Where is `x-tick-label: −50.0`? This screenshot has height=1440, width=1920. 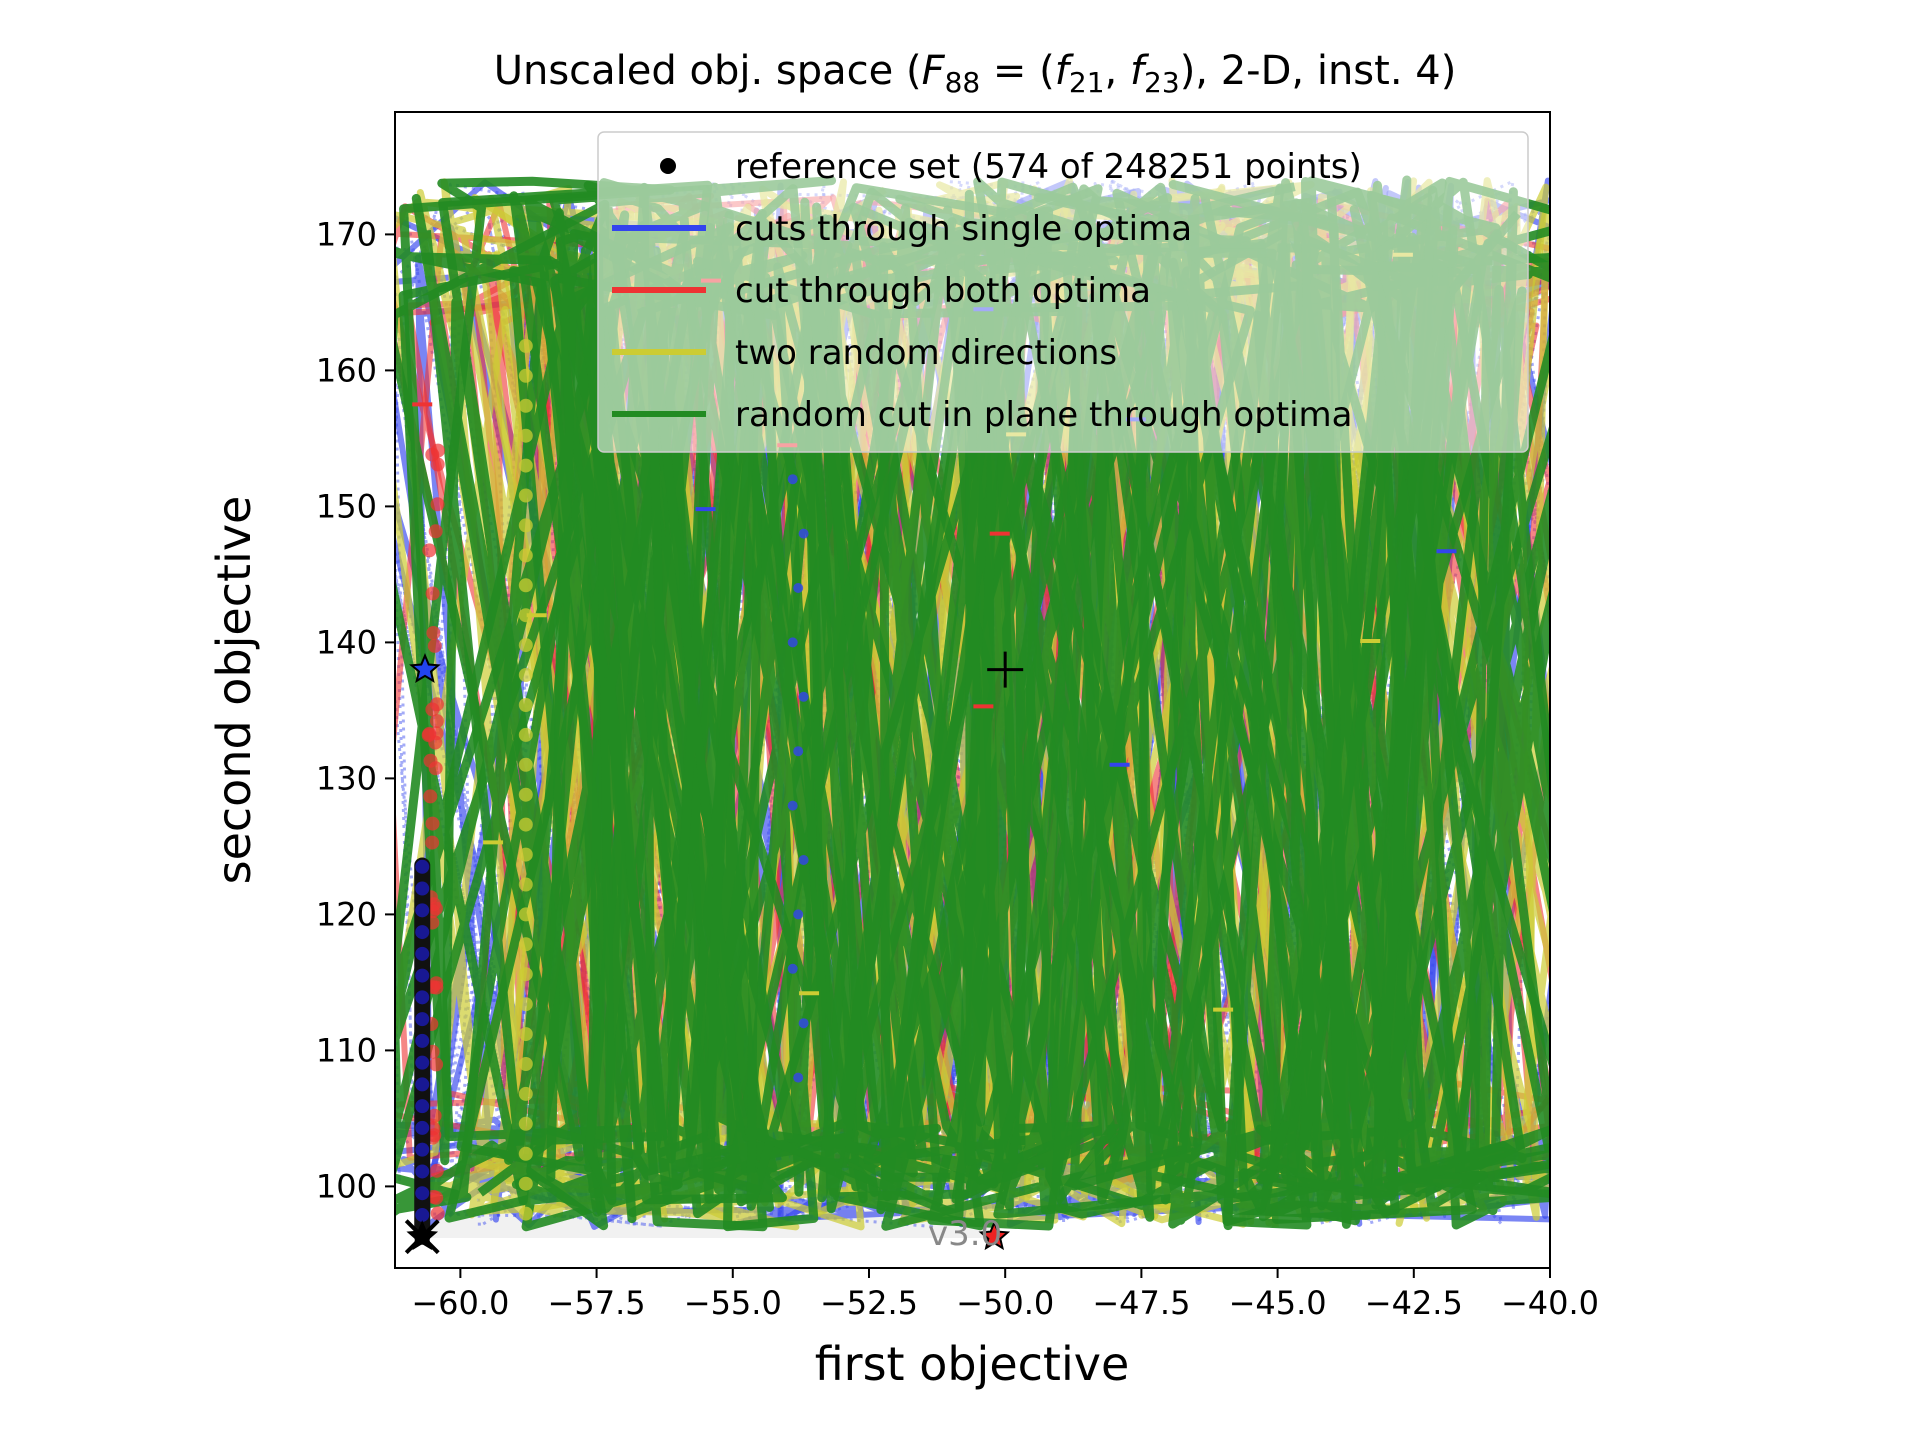 x-tick-label: −50.0 is located at coordinates (1005, 1303).